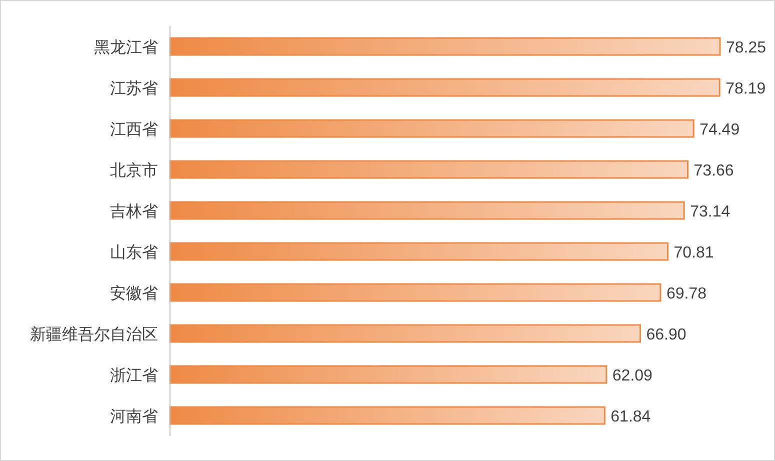 This screenshot has width=775, height=461. What do you see at coordinates (134, 88) in the screenshot?
I see `y-tick-label: 江苏省` at bounding box center [134, 88].